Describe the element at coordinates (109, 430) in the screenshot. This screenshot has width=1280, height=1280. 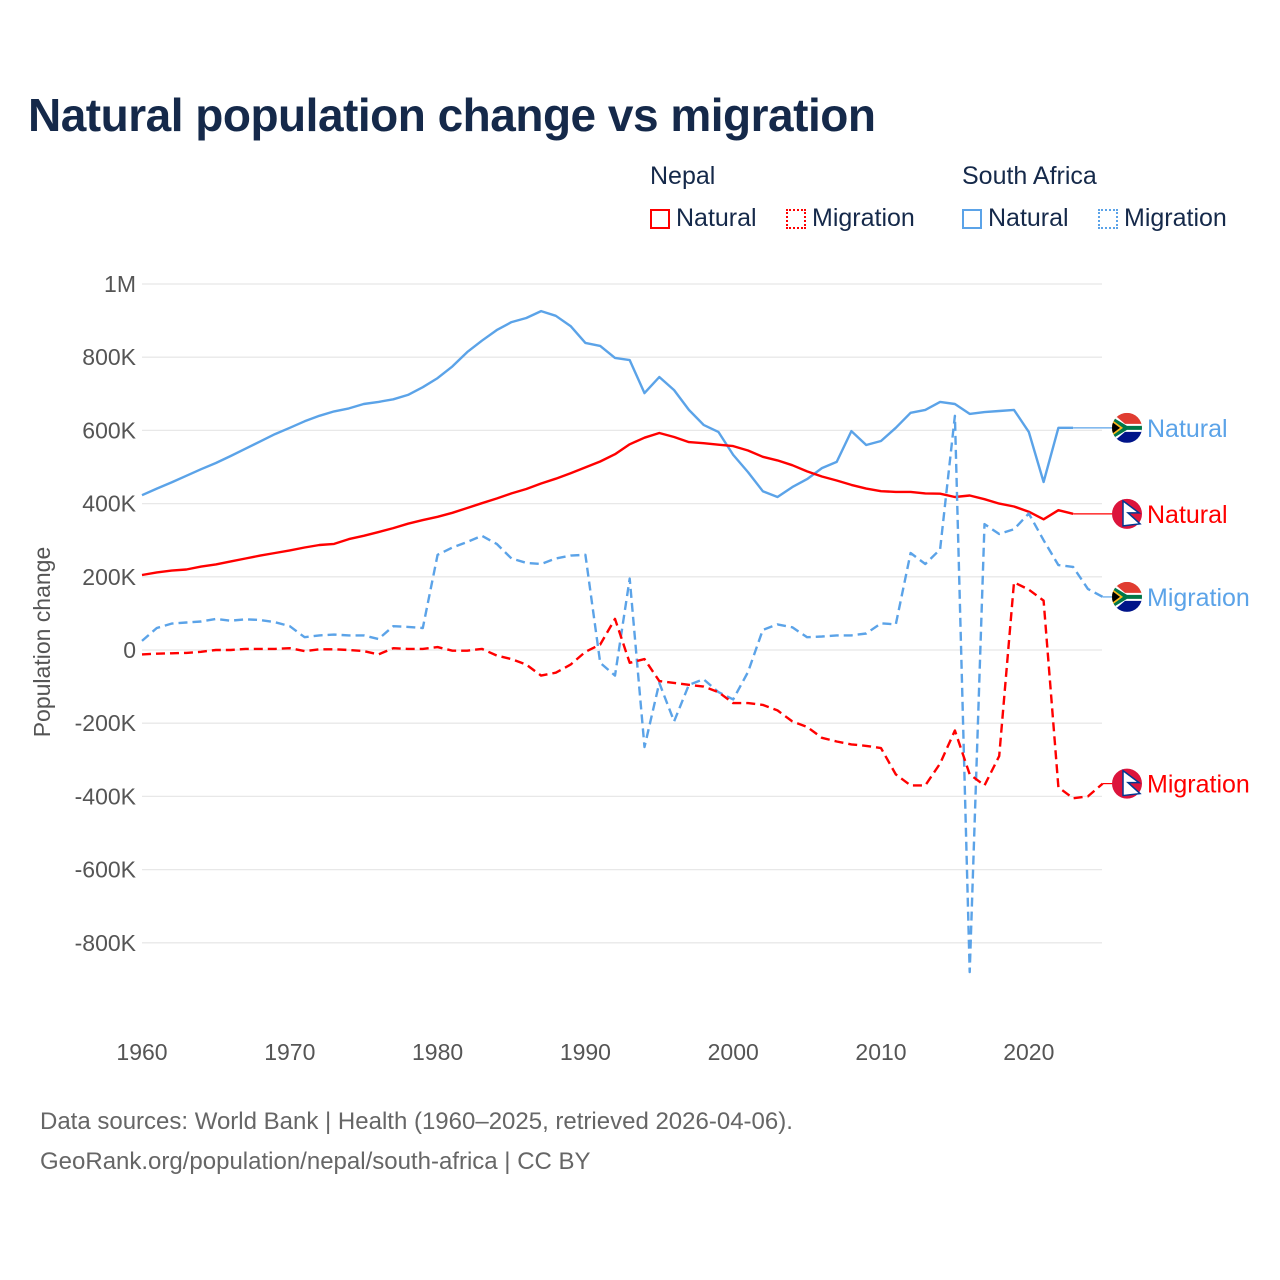
I see `y-tick-label: 600K` at that location.